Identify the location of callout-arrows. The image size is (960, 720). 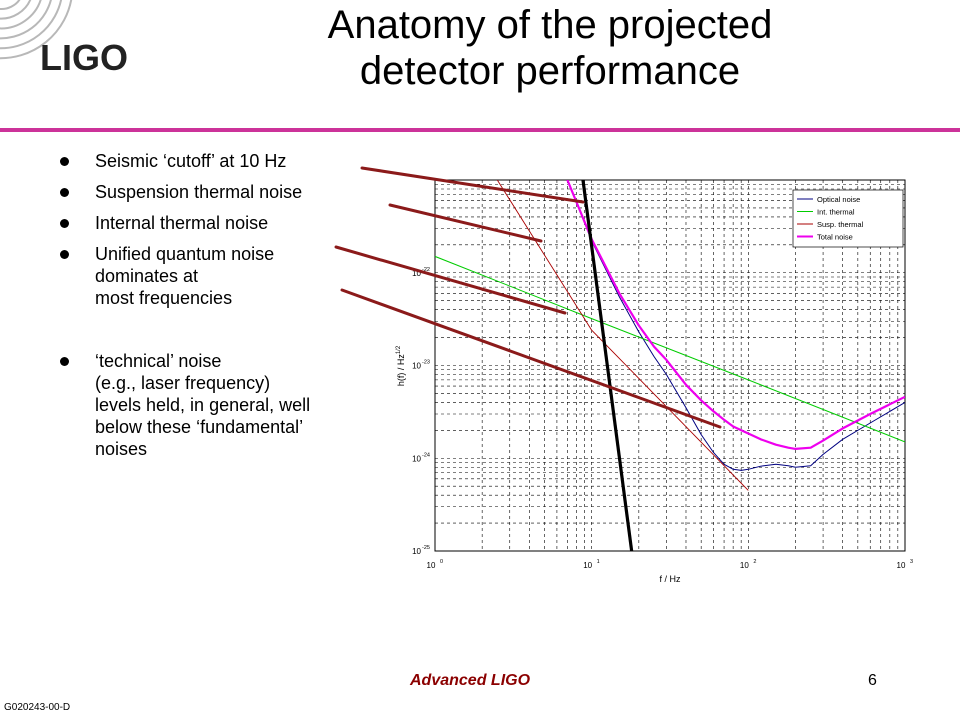
(528, 297).